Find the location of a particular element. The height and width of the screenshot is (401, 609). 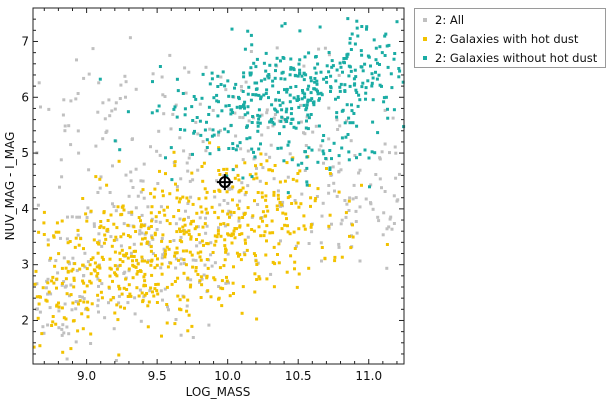

legend-item-all: 2: All is located at coordinates (443, 20).